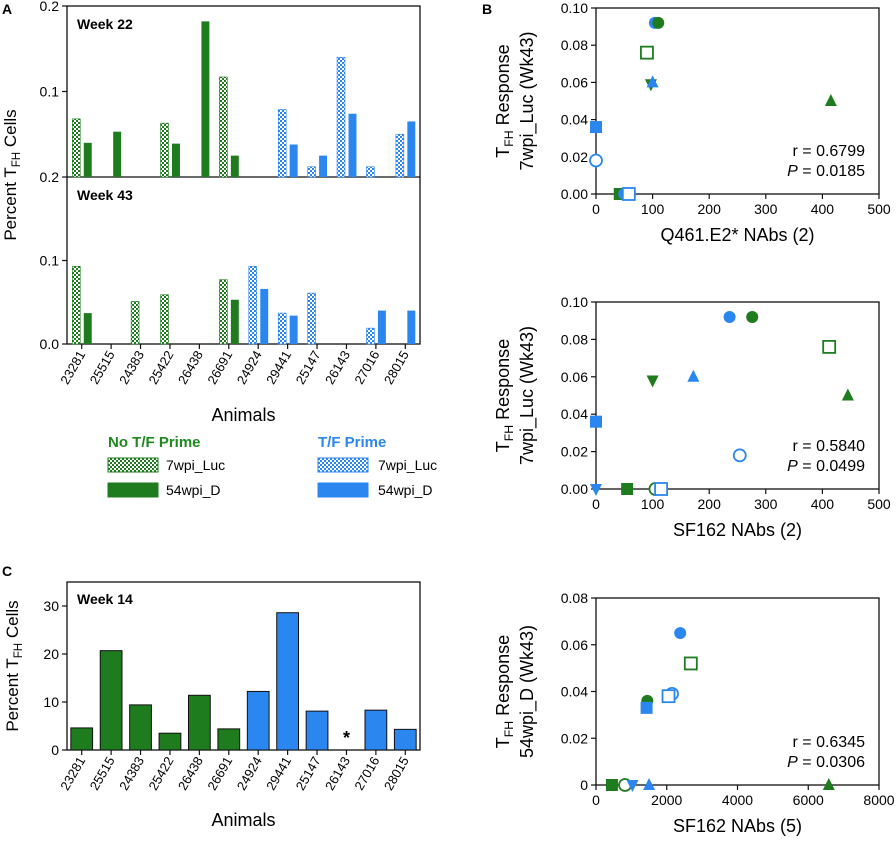 This screenshot has width=896, height=844. What do you see at coordinates (51, 702) in the screenshot?
I see `panel-c-ytick-label: 10` at bounding box center [51, 702].